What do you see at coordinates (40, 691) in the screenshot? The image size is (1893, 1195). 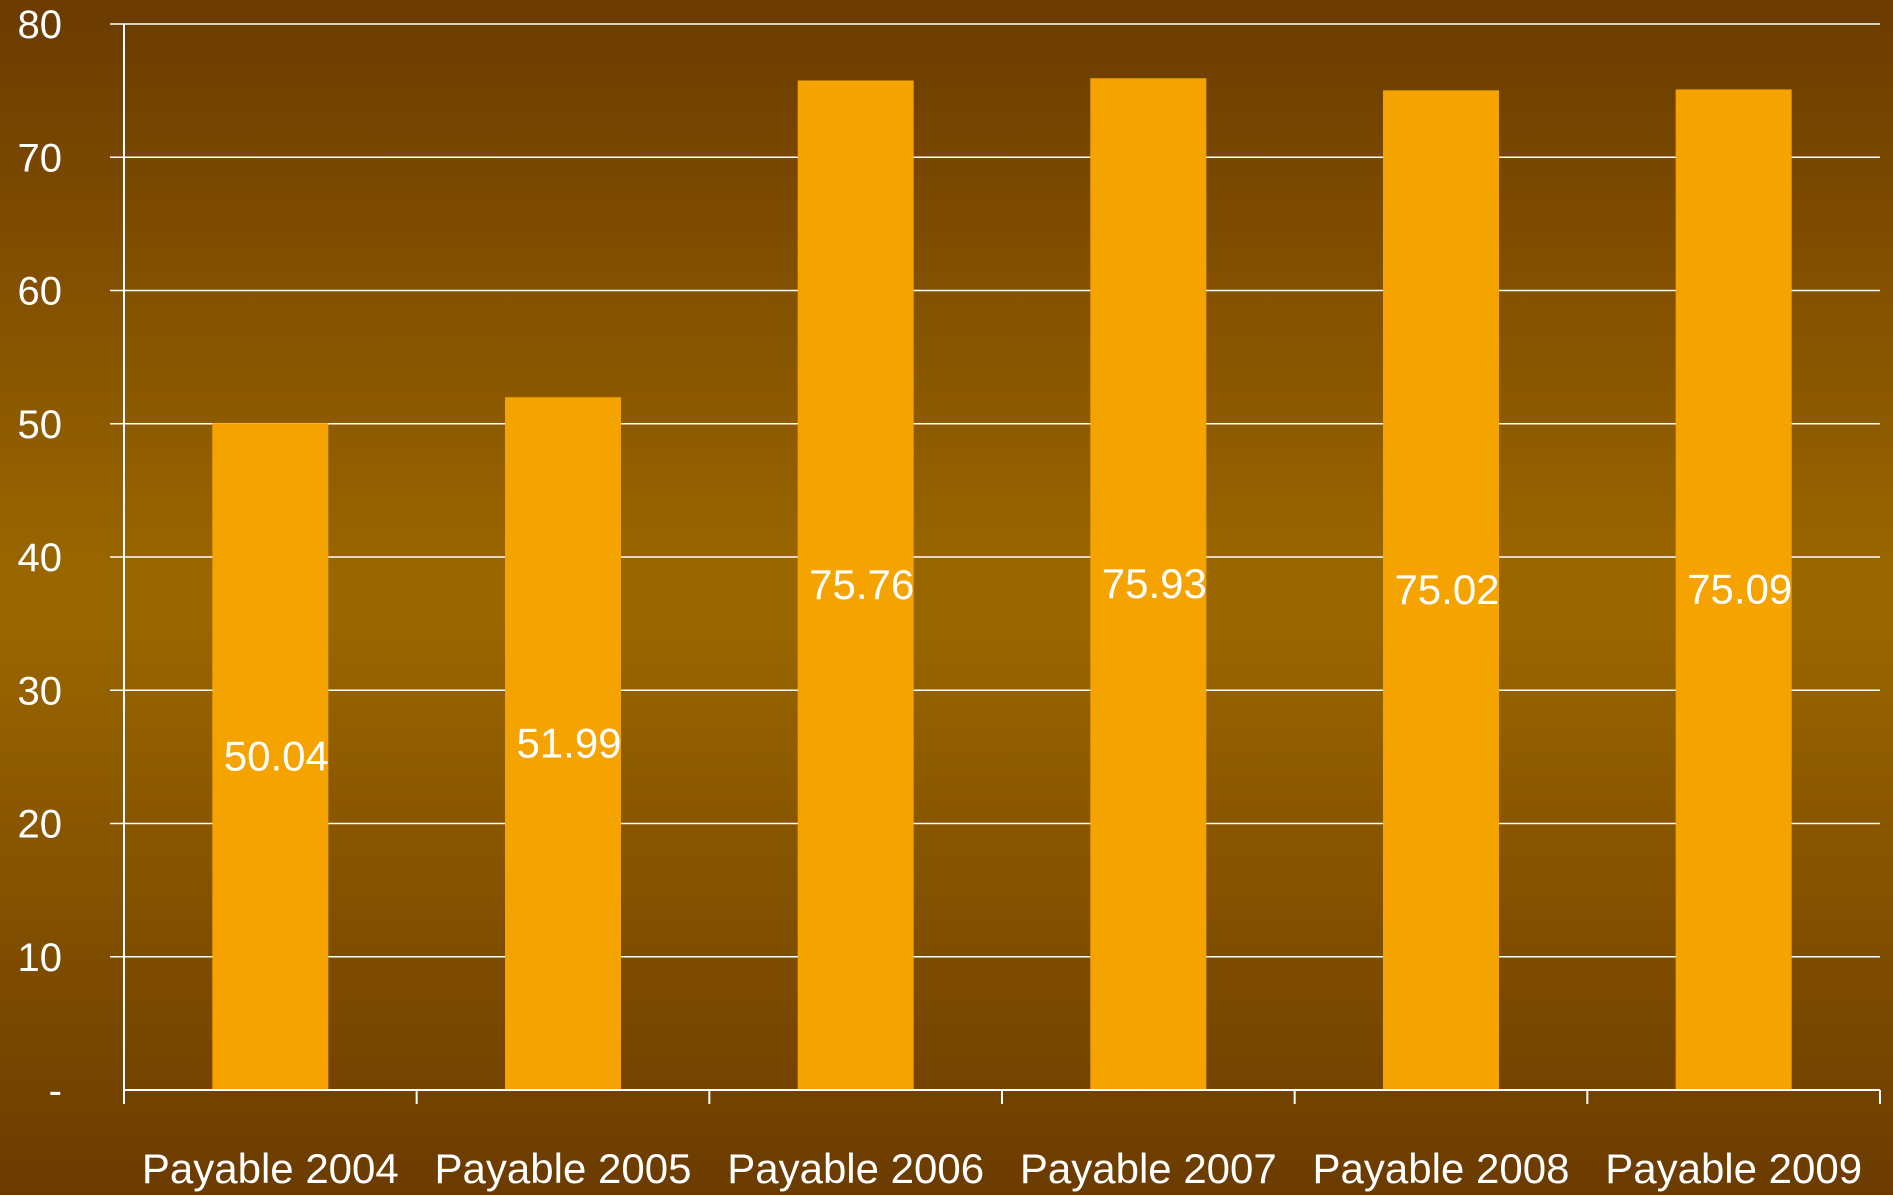 I see `y-tick-label: 30` at bounding box center [40, 691].